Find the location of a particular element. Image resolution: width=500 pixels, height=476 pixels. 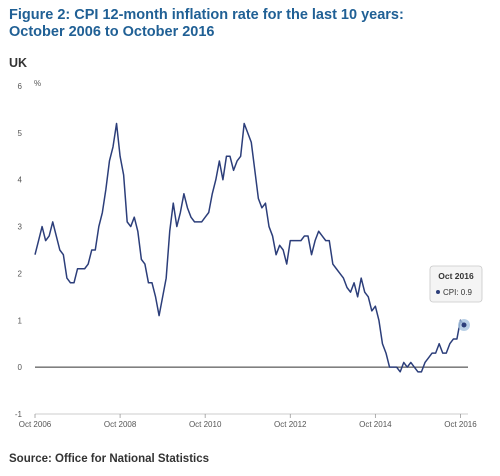

y-tick-label: 2 is located at coordinates (20, 273).